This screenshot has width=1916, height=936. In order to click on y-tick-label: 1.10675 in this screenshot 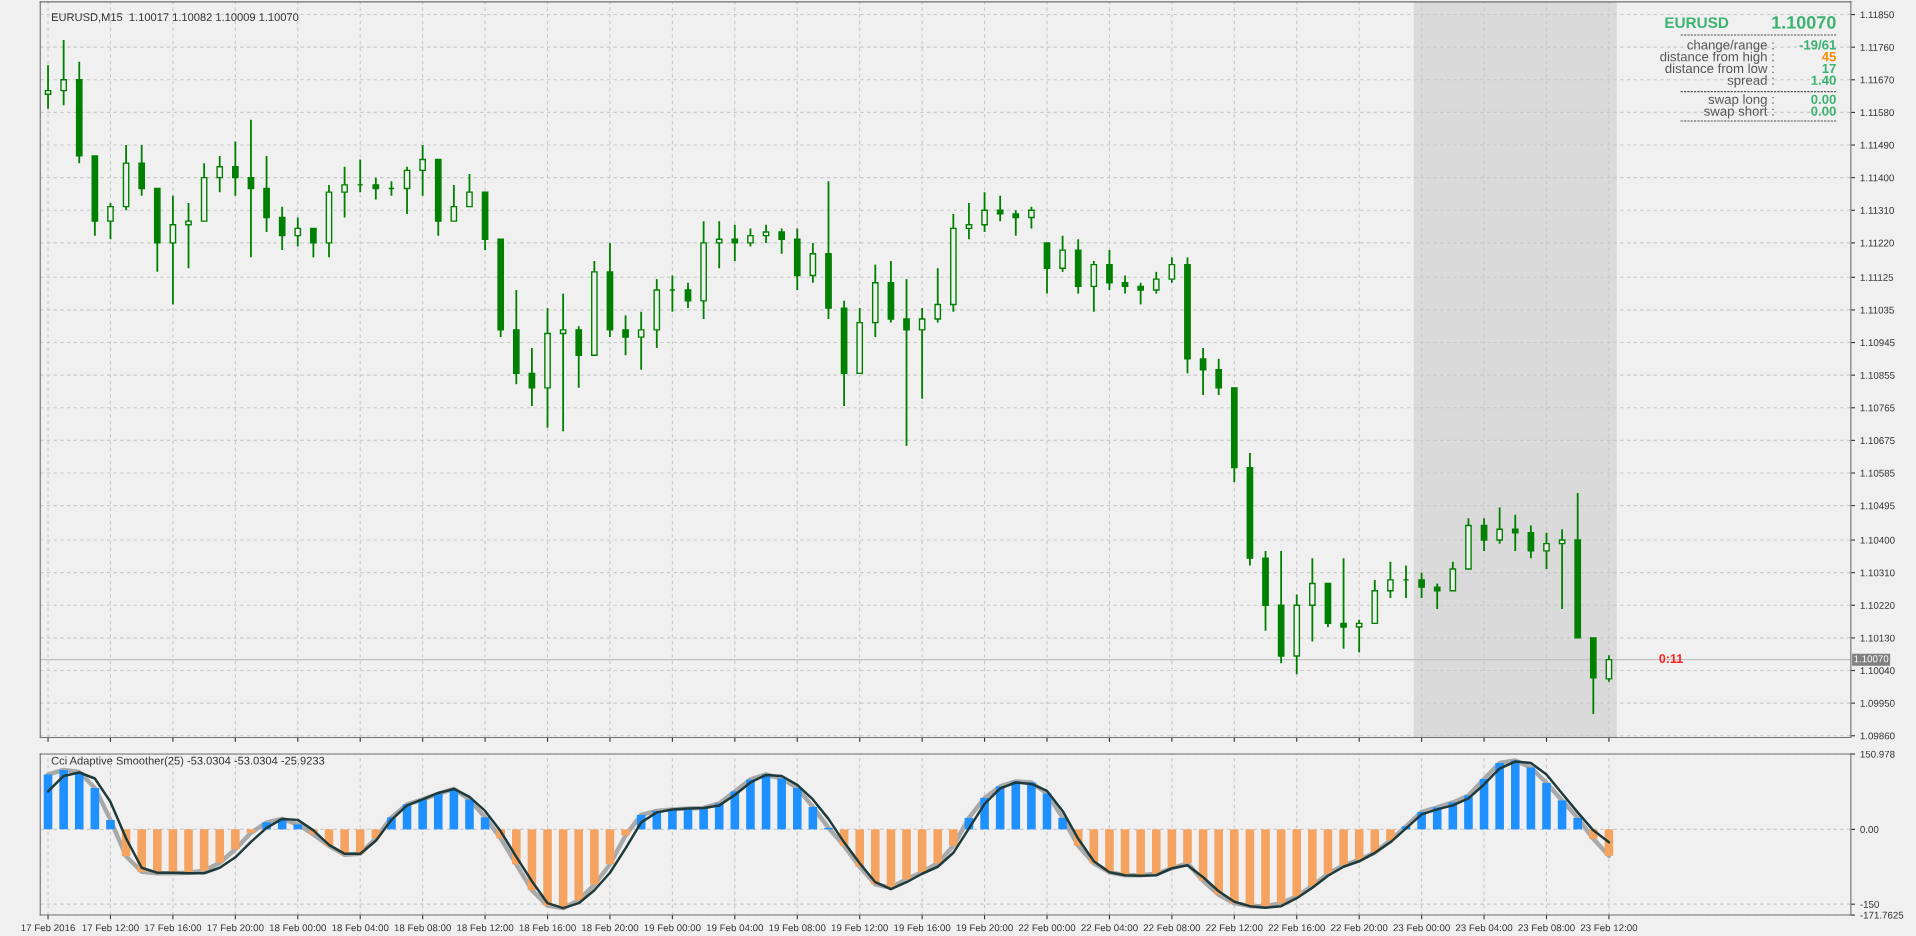, I will do `click(1877, 441)`.